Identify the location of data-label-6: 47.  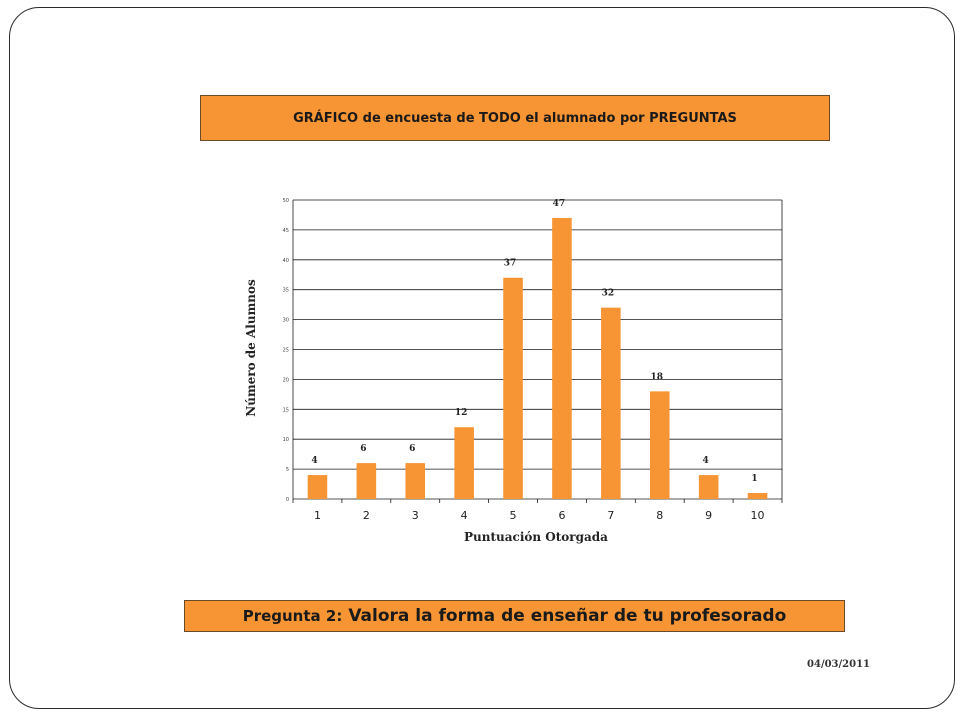
(559, 204).